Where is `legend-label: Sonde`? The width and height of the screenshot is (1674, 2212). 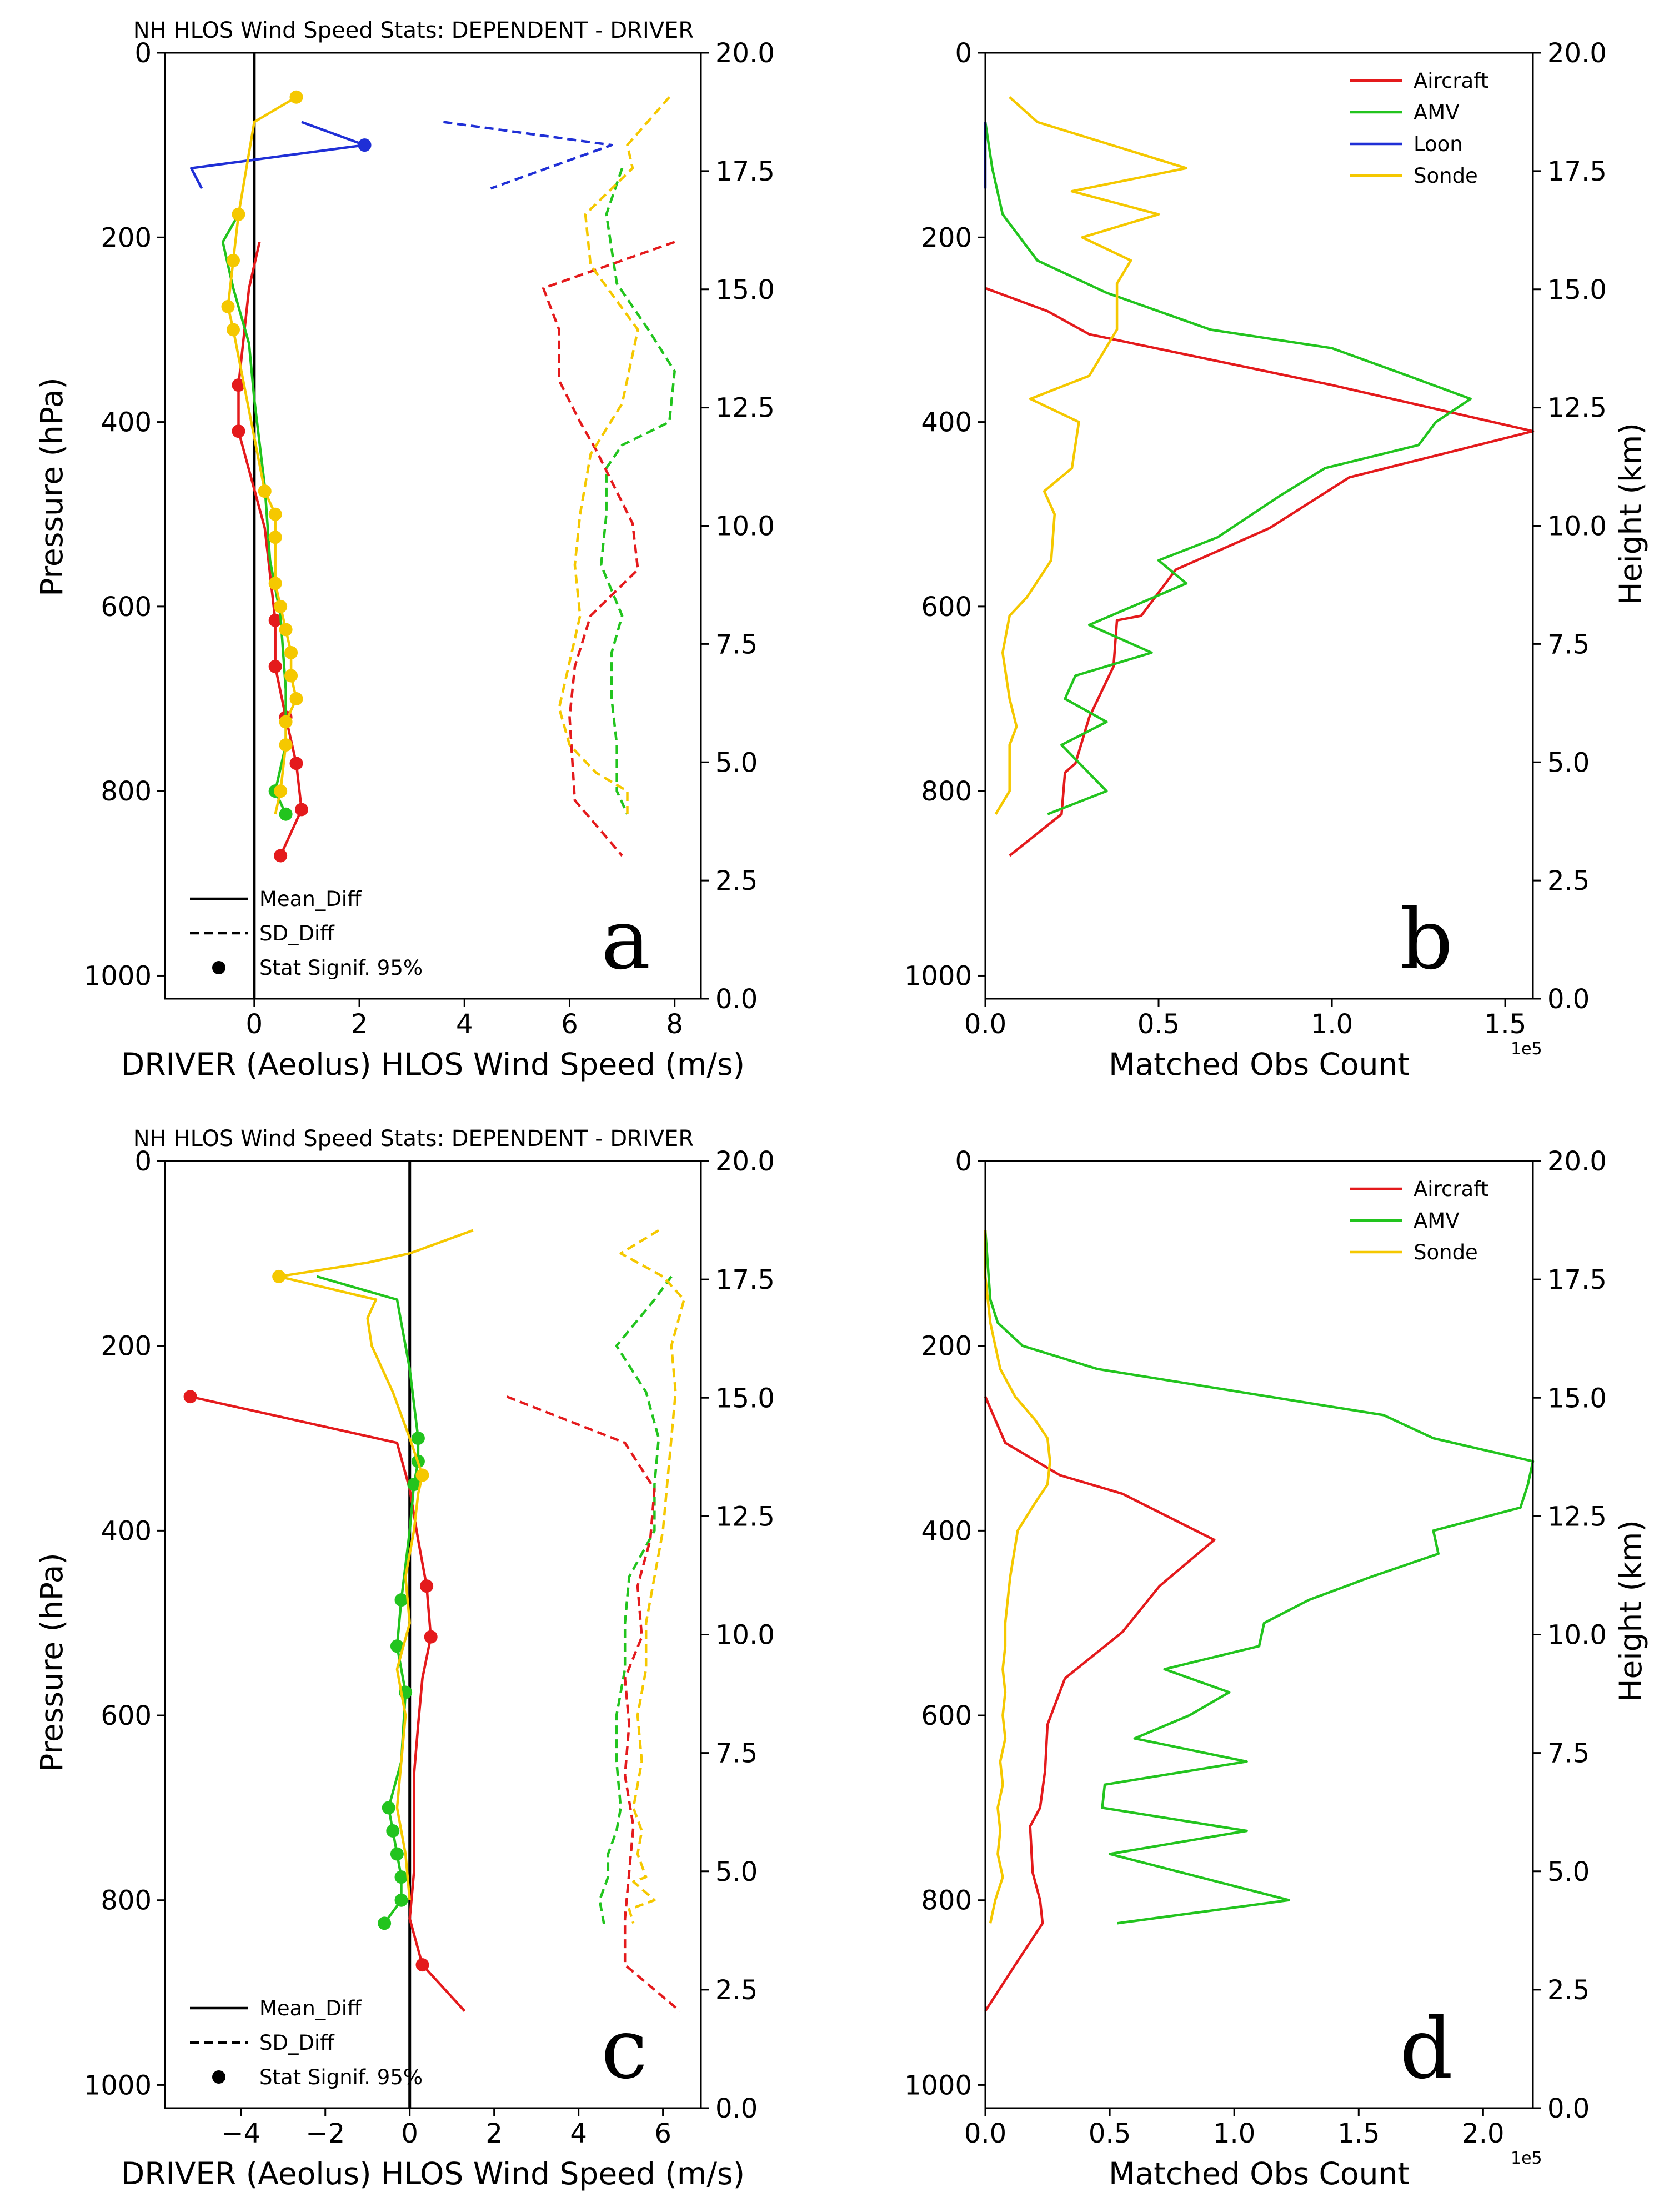 legend-label: Sonde is located at coordinates (1446, 1252).